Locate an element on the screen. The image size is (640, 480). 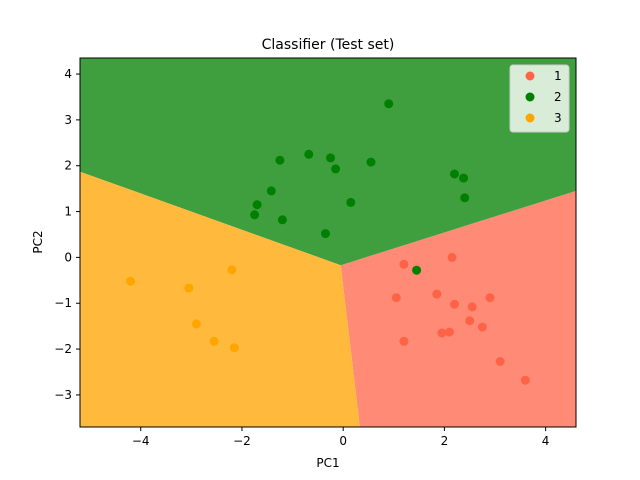
legend-box is located at coordinates (539, 98).